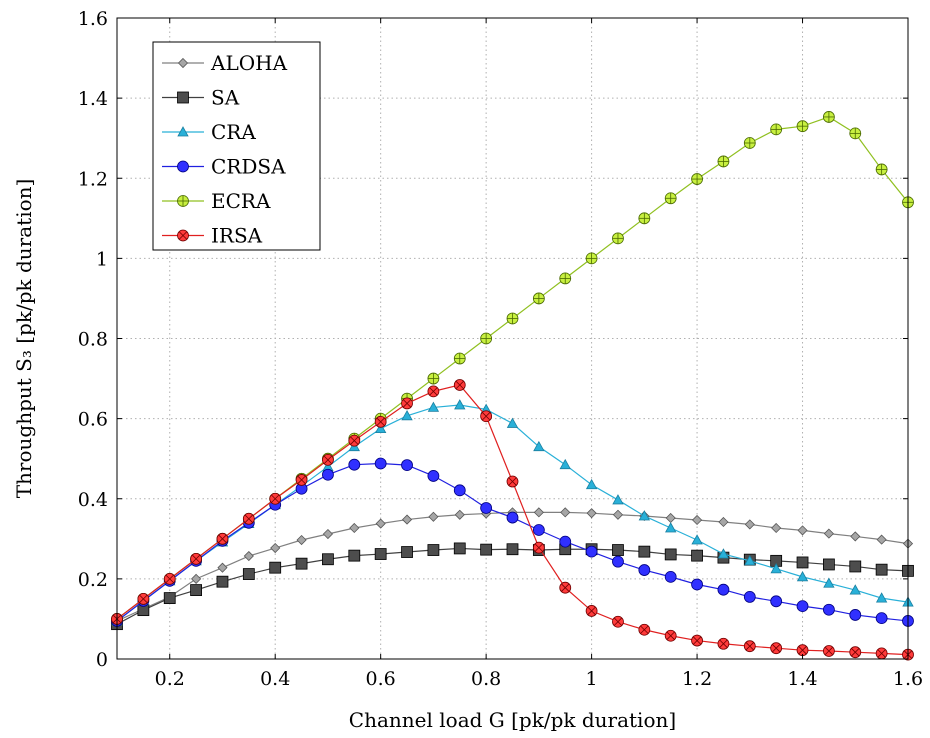  What do you see at coordinates (183, 235) in the screenshot?
I see `legend-marker-irsa` at bounding box center [183, 235].